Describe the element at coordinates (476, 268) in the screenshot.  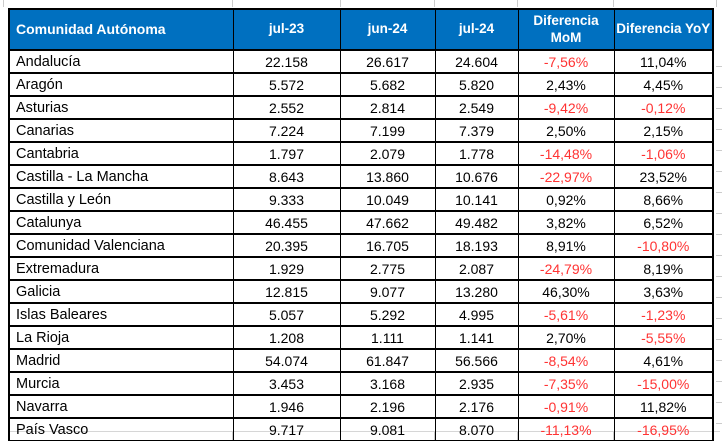
I see `cell-value: 2.087` at that location.